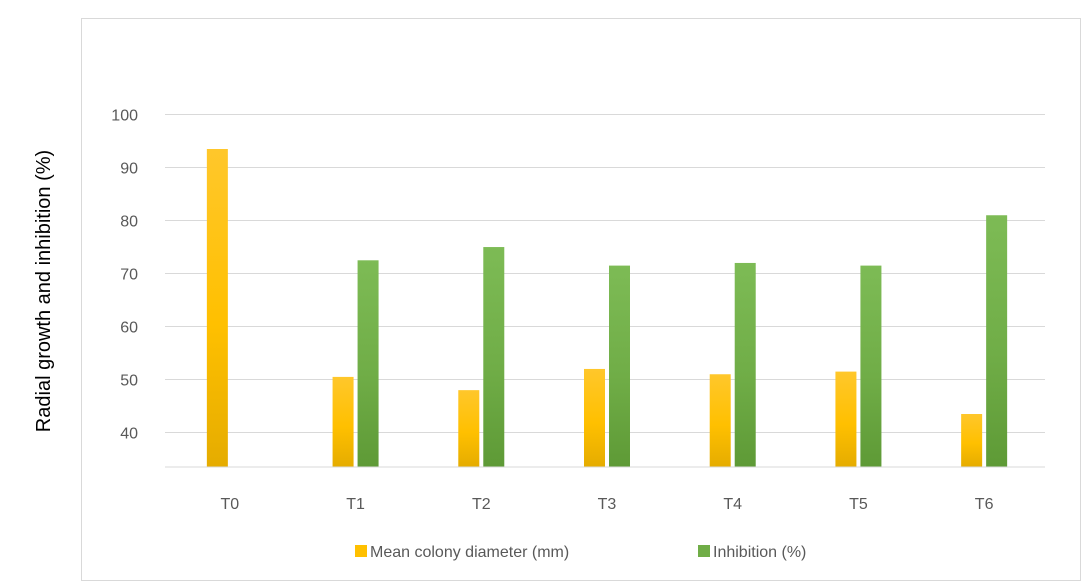  I want to click on bar-colony-diameter-T5, so click(846, 419).